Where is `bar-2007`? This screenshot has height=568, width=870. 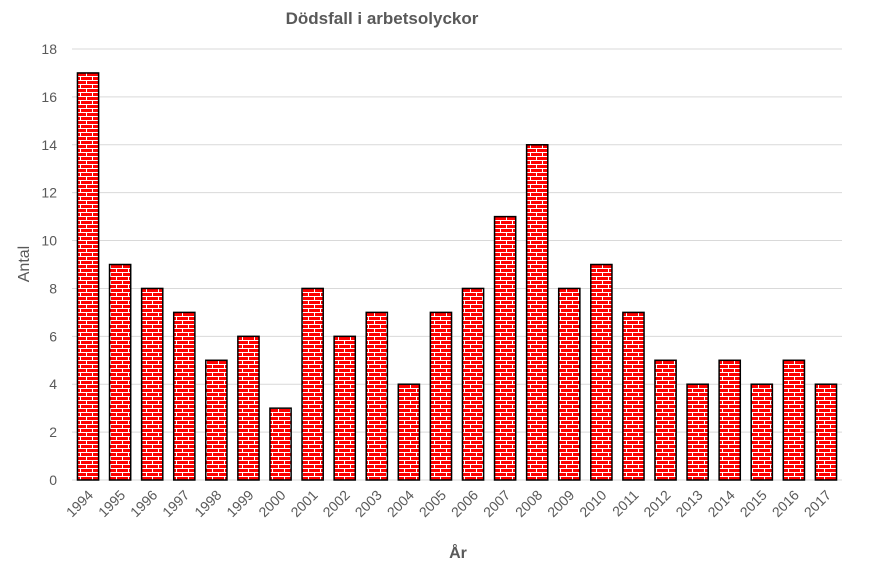 bar-2007 is located at coordinates (505, 348).